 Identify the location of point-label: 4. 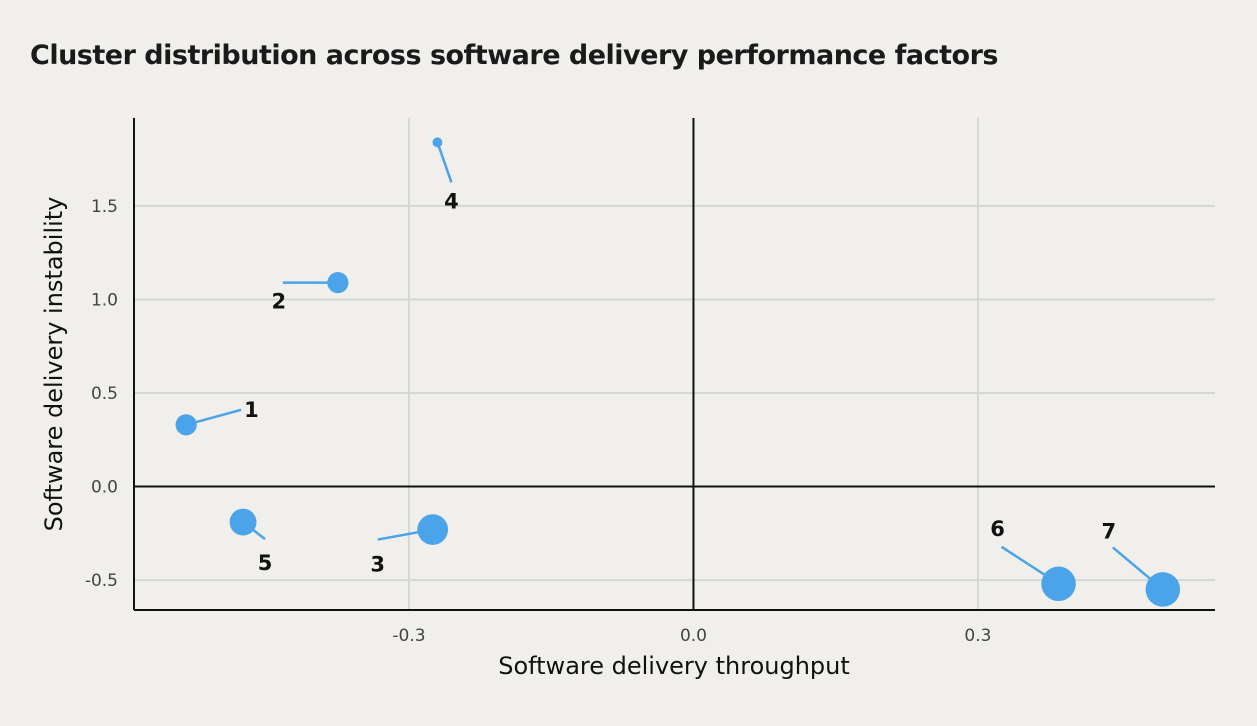
(451, 201).